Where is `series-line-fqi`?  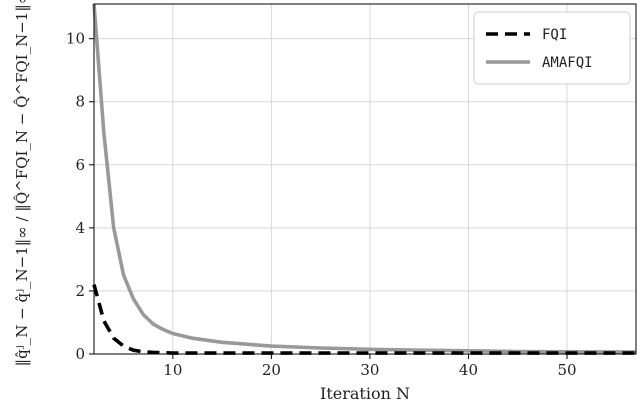
series-line-fqi is located at coordinates (364, 319).